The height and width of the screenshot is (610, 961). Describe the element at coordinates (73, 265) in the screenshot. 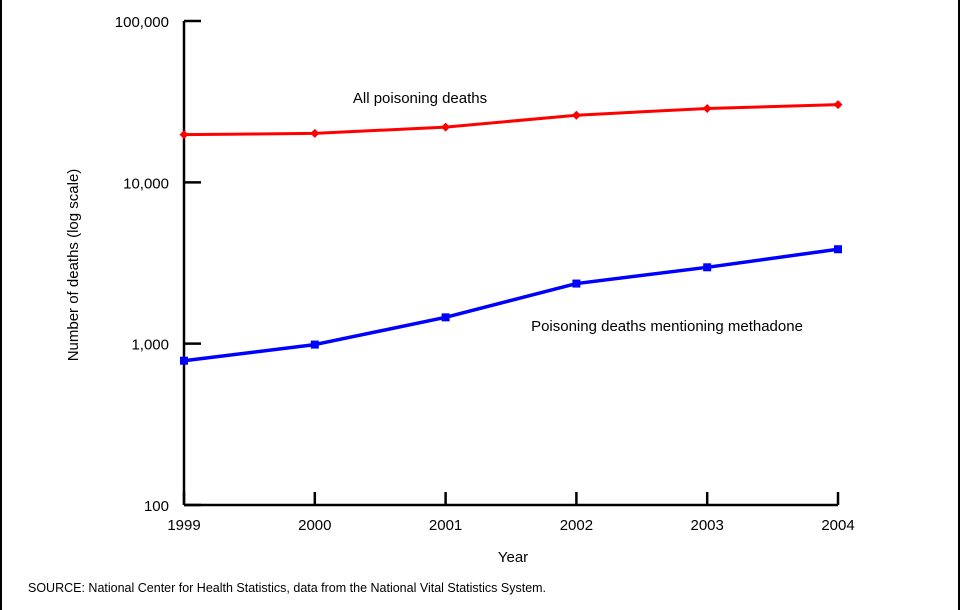

I see `y-axis-title: Number of deaths (log scale)` at that location.